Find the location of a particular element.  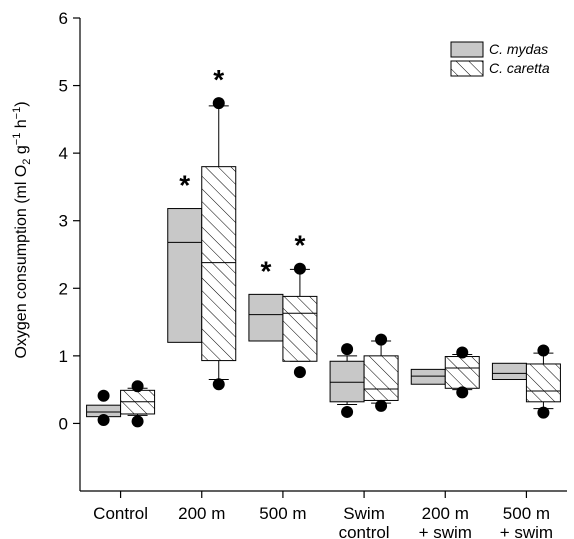

legend-label: C. mydas is located at coordinates (518, 49).